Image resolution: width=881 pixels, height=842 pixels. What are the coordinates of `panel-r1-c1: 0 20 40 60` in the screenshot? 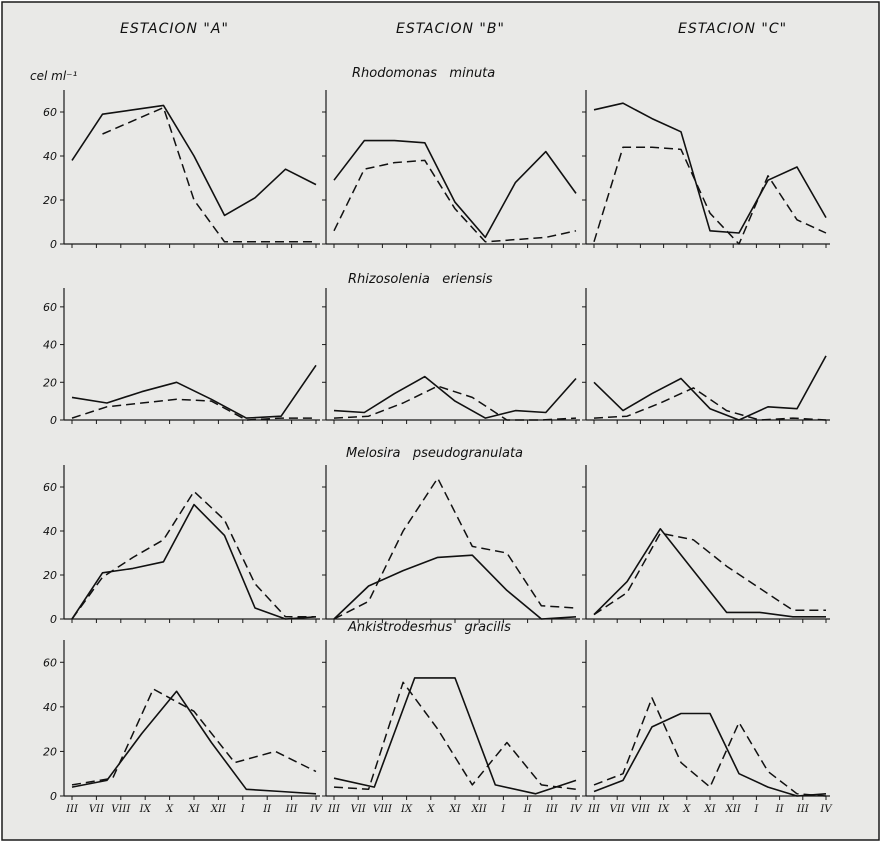 It's located at (181, 170).